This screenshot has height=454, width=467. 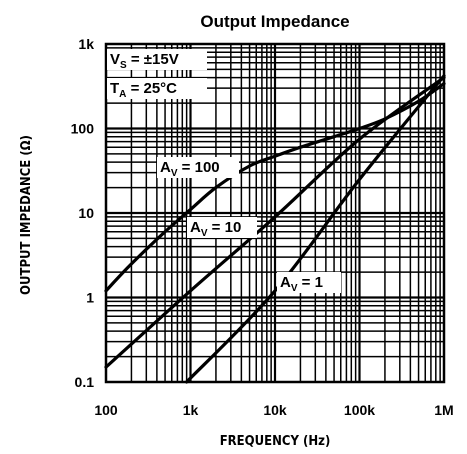 What do you see at coordinates (26, 215) in the screenshot?
I see `y-axis-label: OUTPUT IMPEDANCE (Ω)` at bounding box center [26, 215].